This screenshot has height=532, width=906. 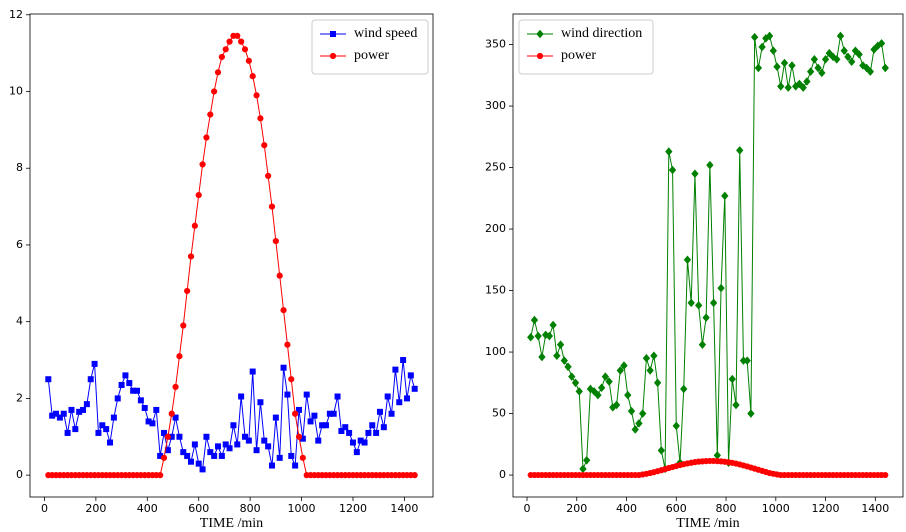 I want to click on y-tick-label: 150, so click(x=495, y=290).